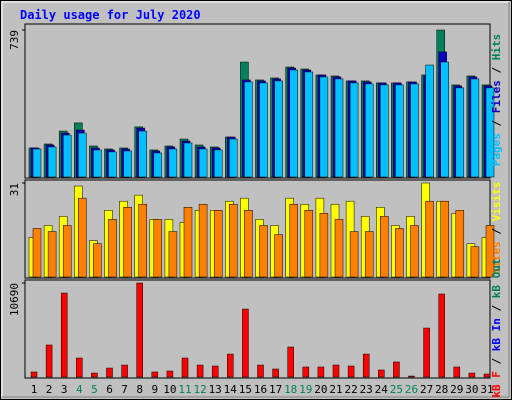 The width and height of the screenshot is (512, 400). I want to click on legend: Sites / Visits, so click(496, 228).